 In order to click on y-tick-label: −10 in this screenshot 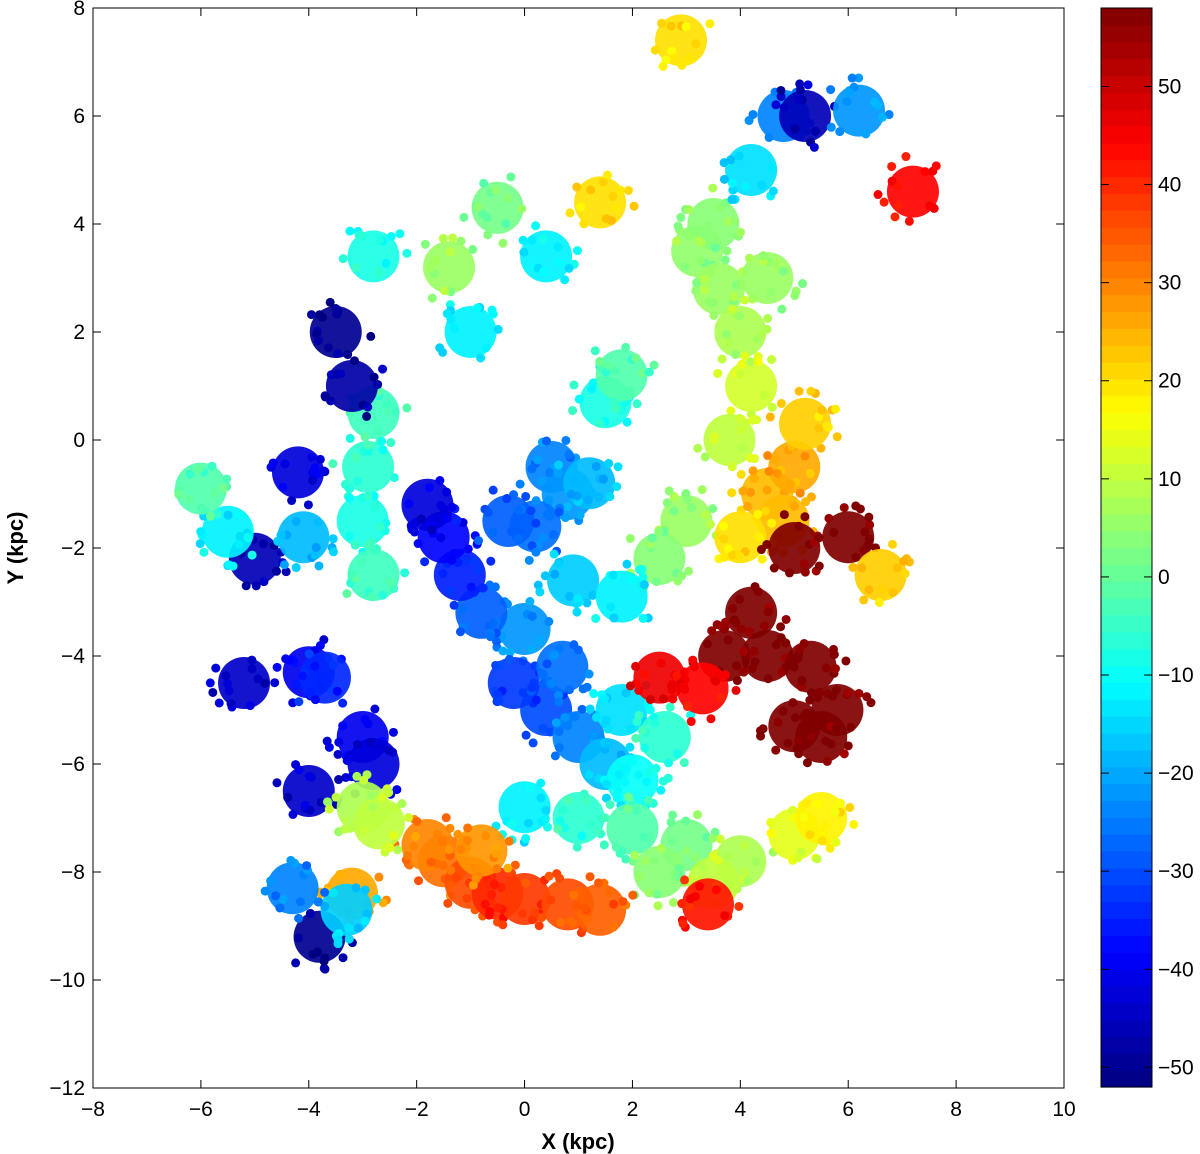, I will do `click(67, 980)`.